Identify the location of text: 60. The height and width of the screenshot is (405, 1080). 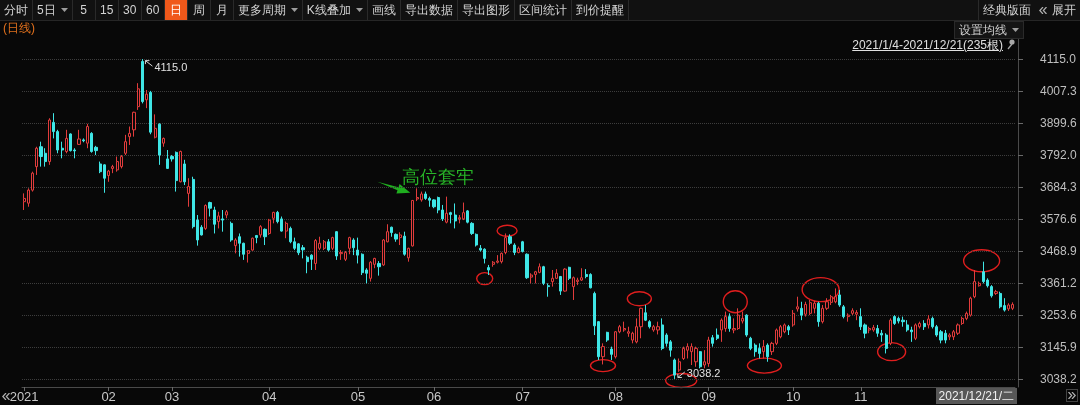
(153, 10).